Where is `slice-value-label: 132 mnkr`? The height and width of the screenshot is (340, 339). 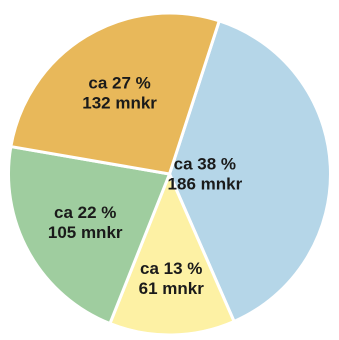
slice-value-label: 132 mnkr is located at coordinates (119, 102).